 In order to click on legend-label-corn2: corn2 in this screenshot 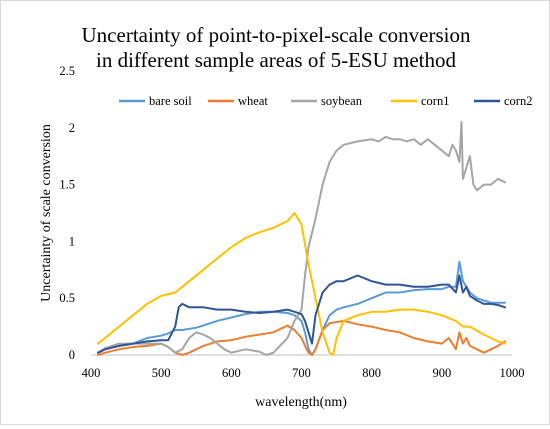, I will do `click(518, 101)`.